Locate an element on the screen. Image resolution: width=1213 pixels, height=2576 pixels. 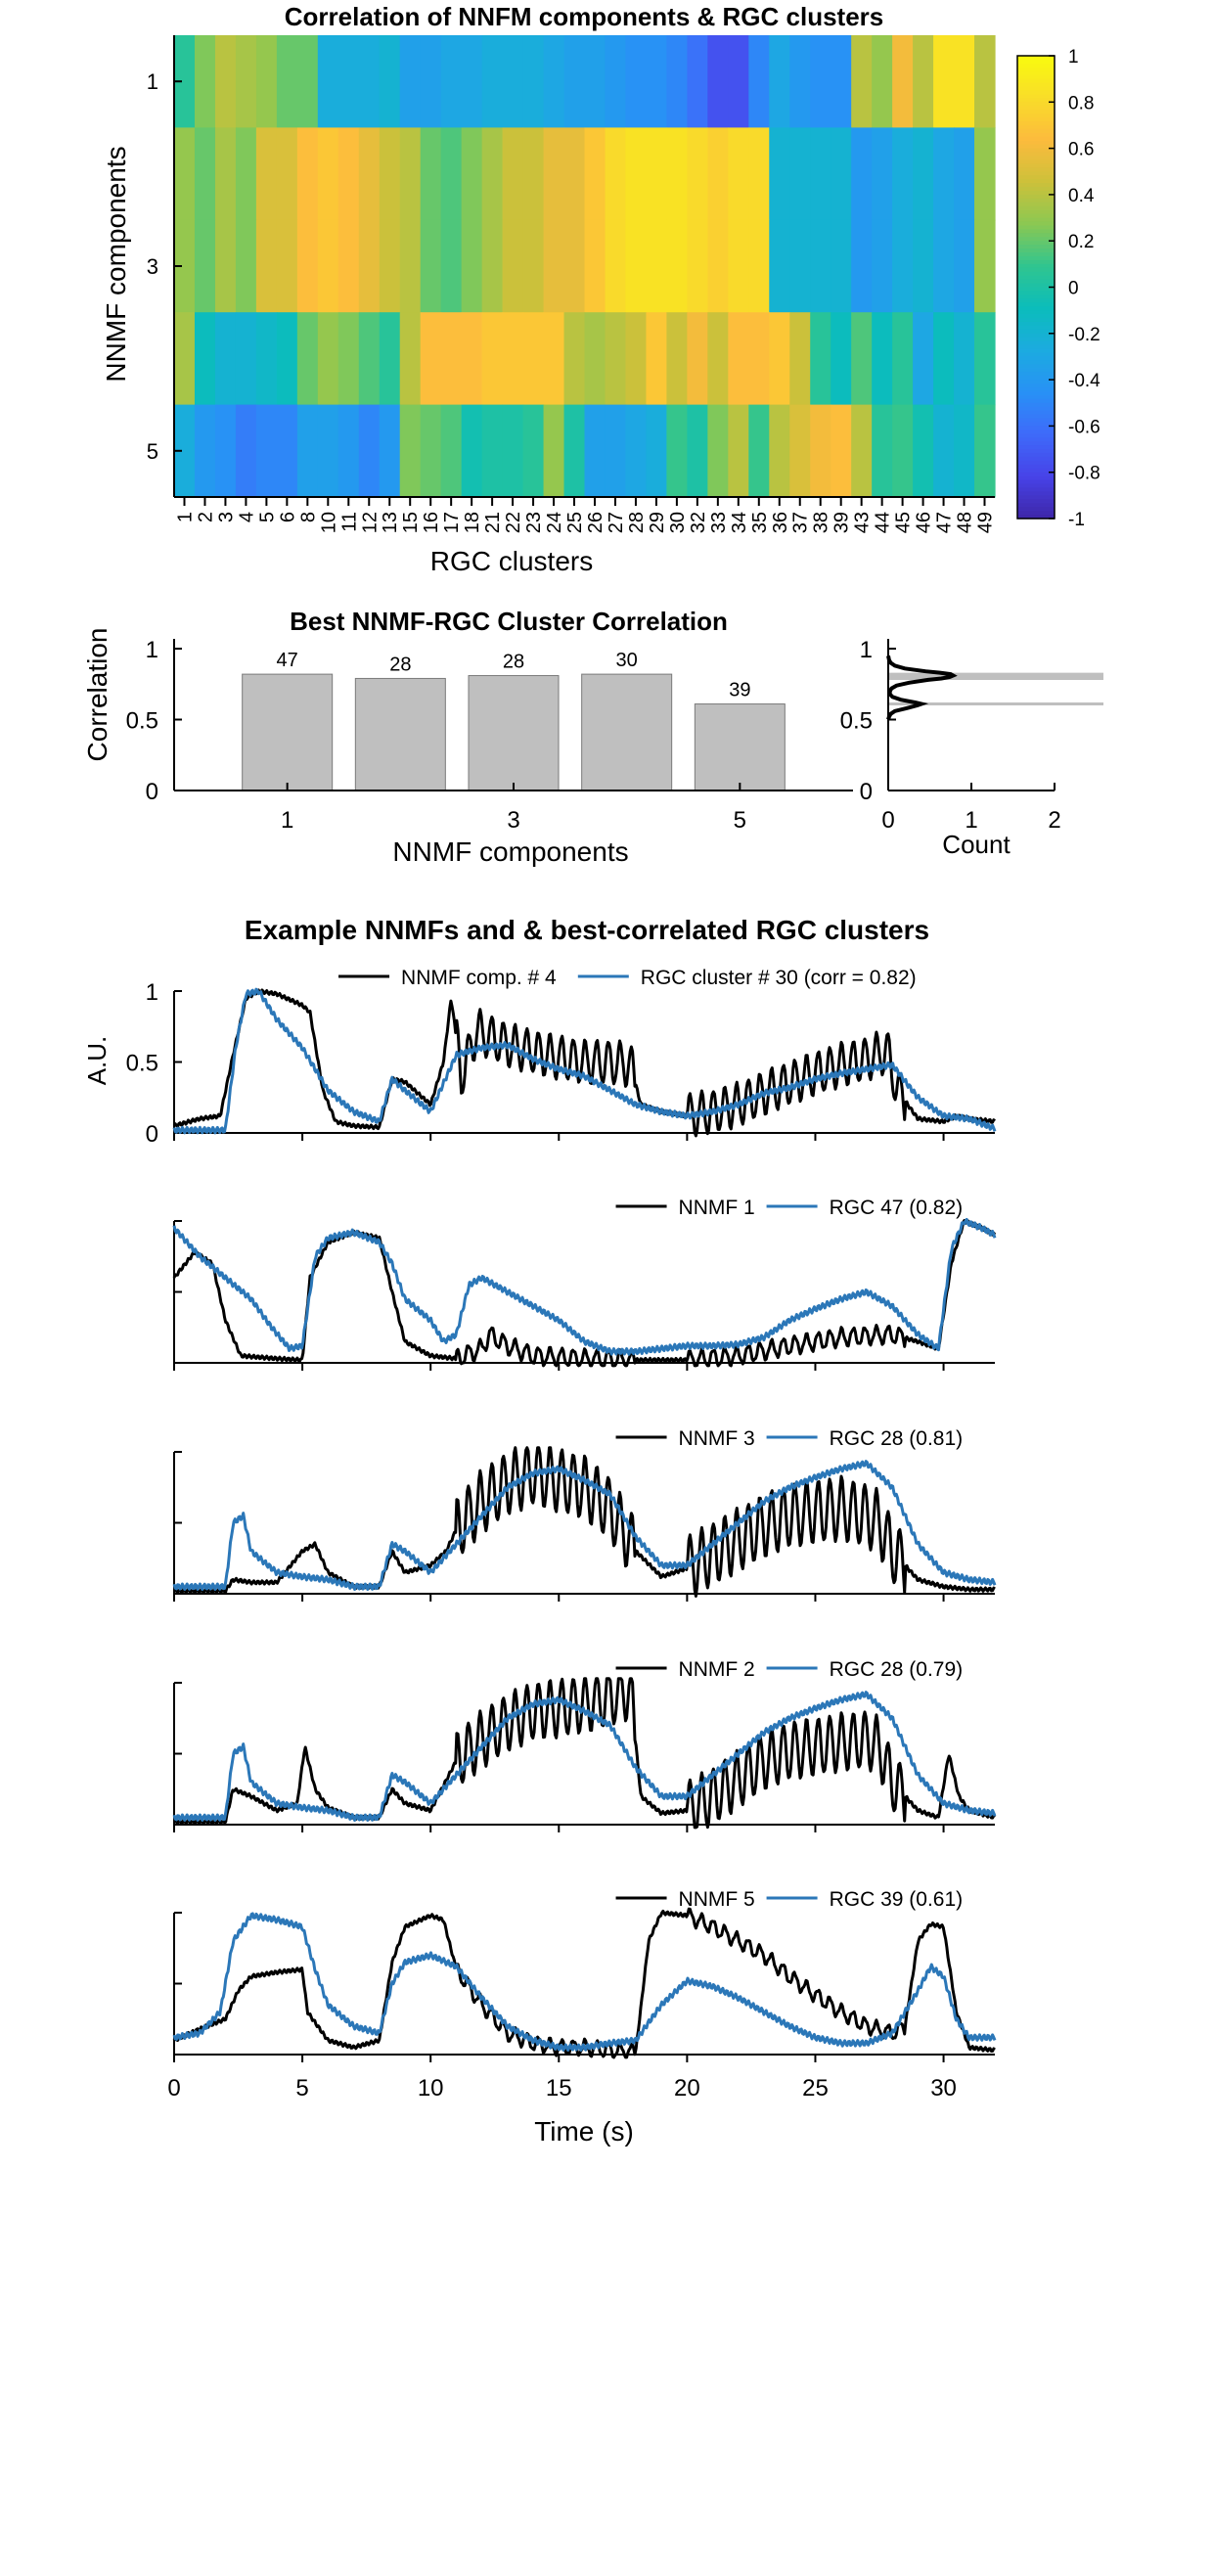
histogram-y-tick-label: 0.5 is located at coordinates (857, 721).